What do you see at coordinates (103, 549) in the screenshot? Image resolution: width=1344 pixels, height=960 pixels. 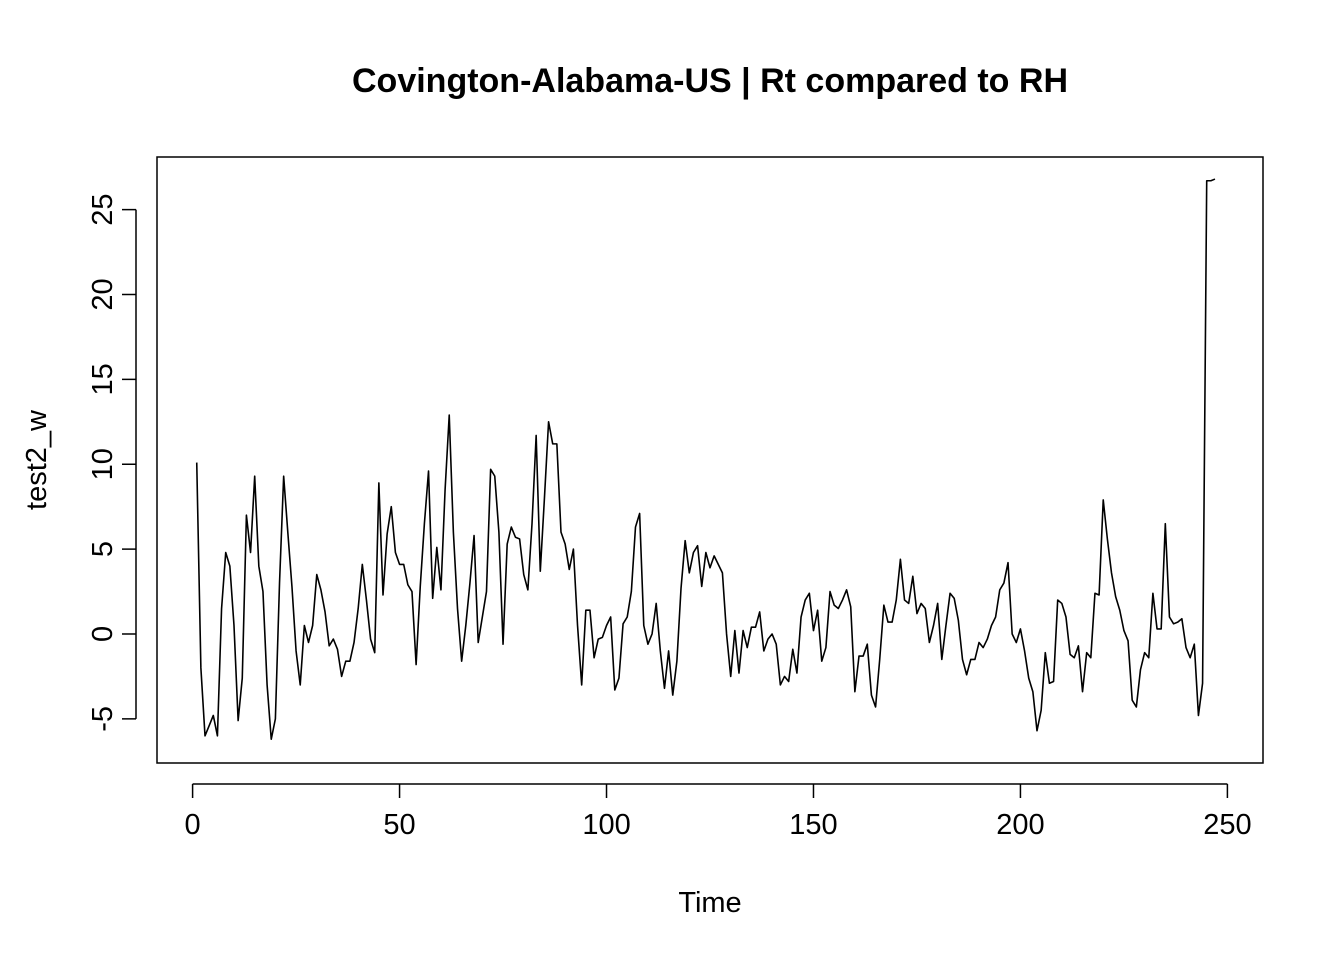 I see `y-tick-label: 5` at bounding box center [103, 549].